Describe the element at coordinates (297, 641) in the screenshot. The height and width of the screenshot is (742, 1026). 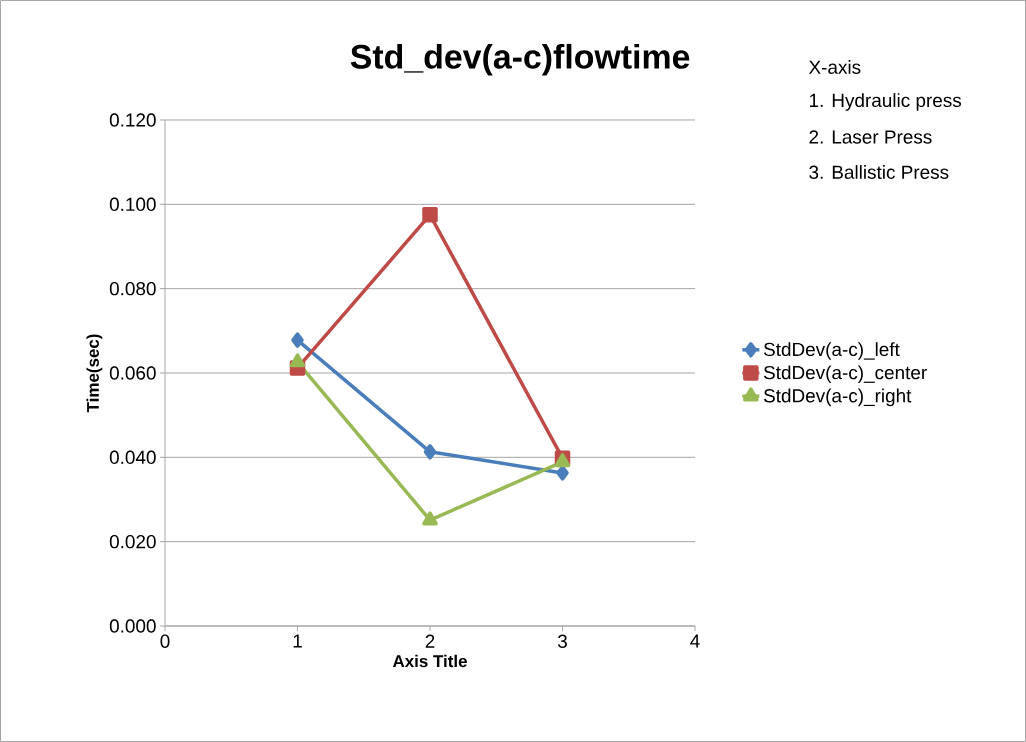
I see `x-tick-label: 1` at that location.